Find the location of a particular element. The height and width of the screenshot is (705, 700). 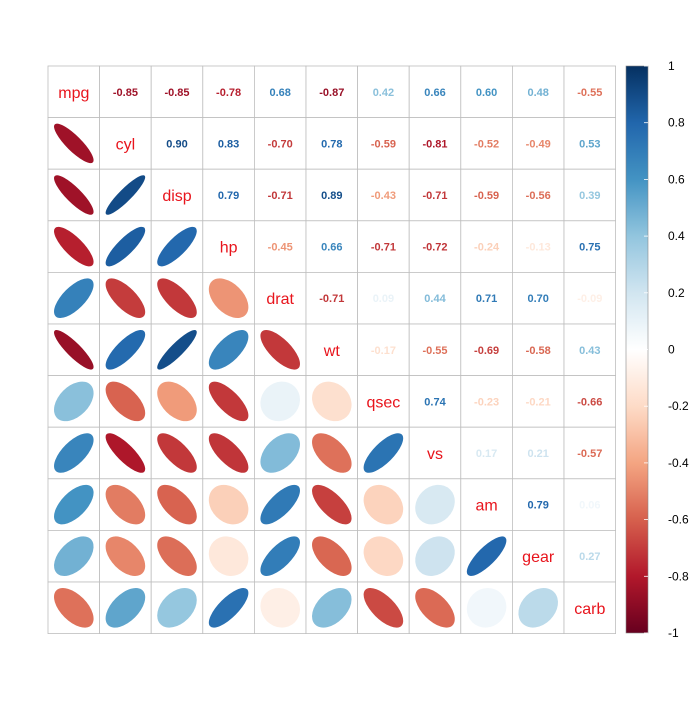

correlation-value-vs-gear: 0.21 is located at coordinates (537, 454).